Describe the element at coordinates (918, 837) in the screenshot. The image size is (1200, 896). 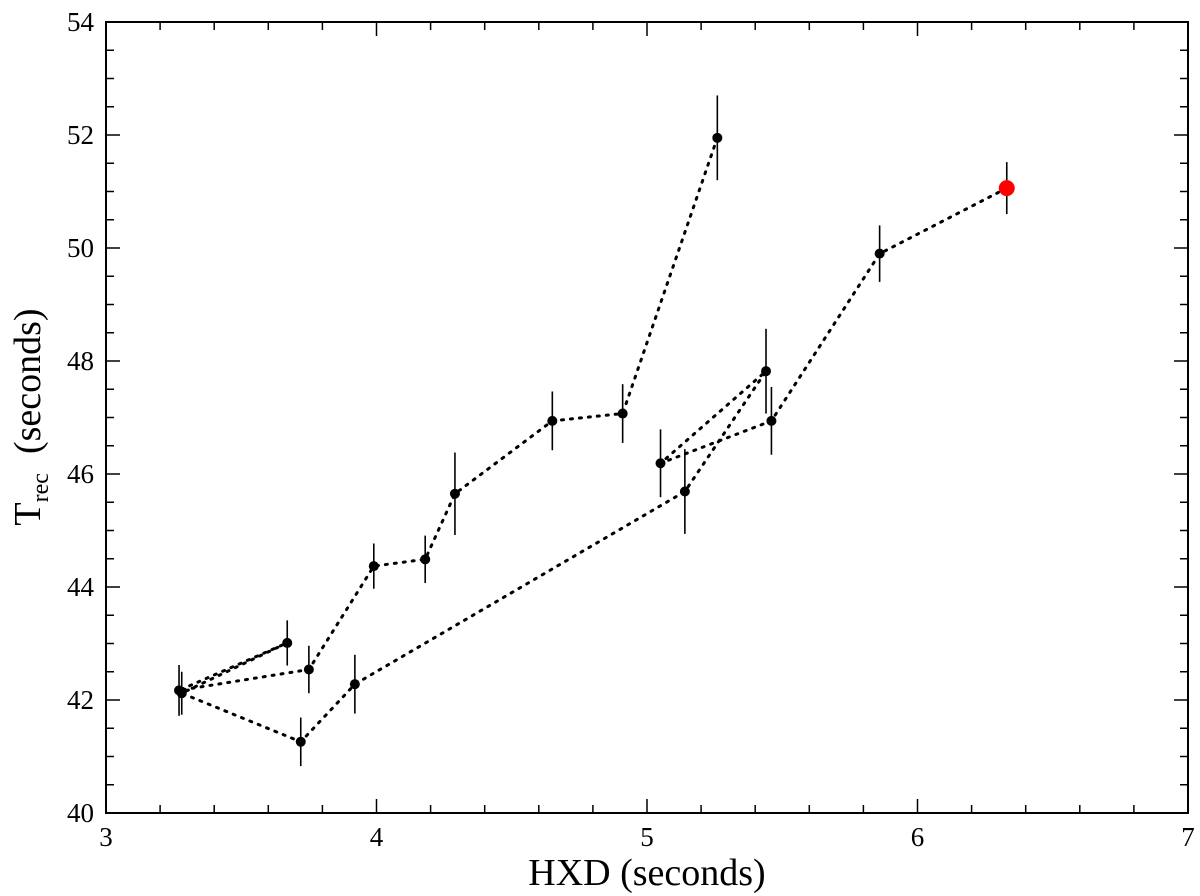
I see `x-tick-label: 6` at that location.